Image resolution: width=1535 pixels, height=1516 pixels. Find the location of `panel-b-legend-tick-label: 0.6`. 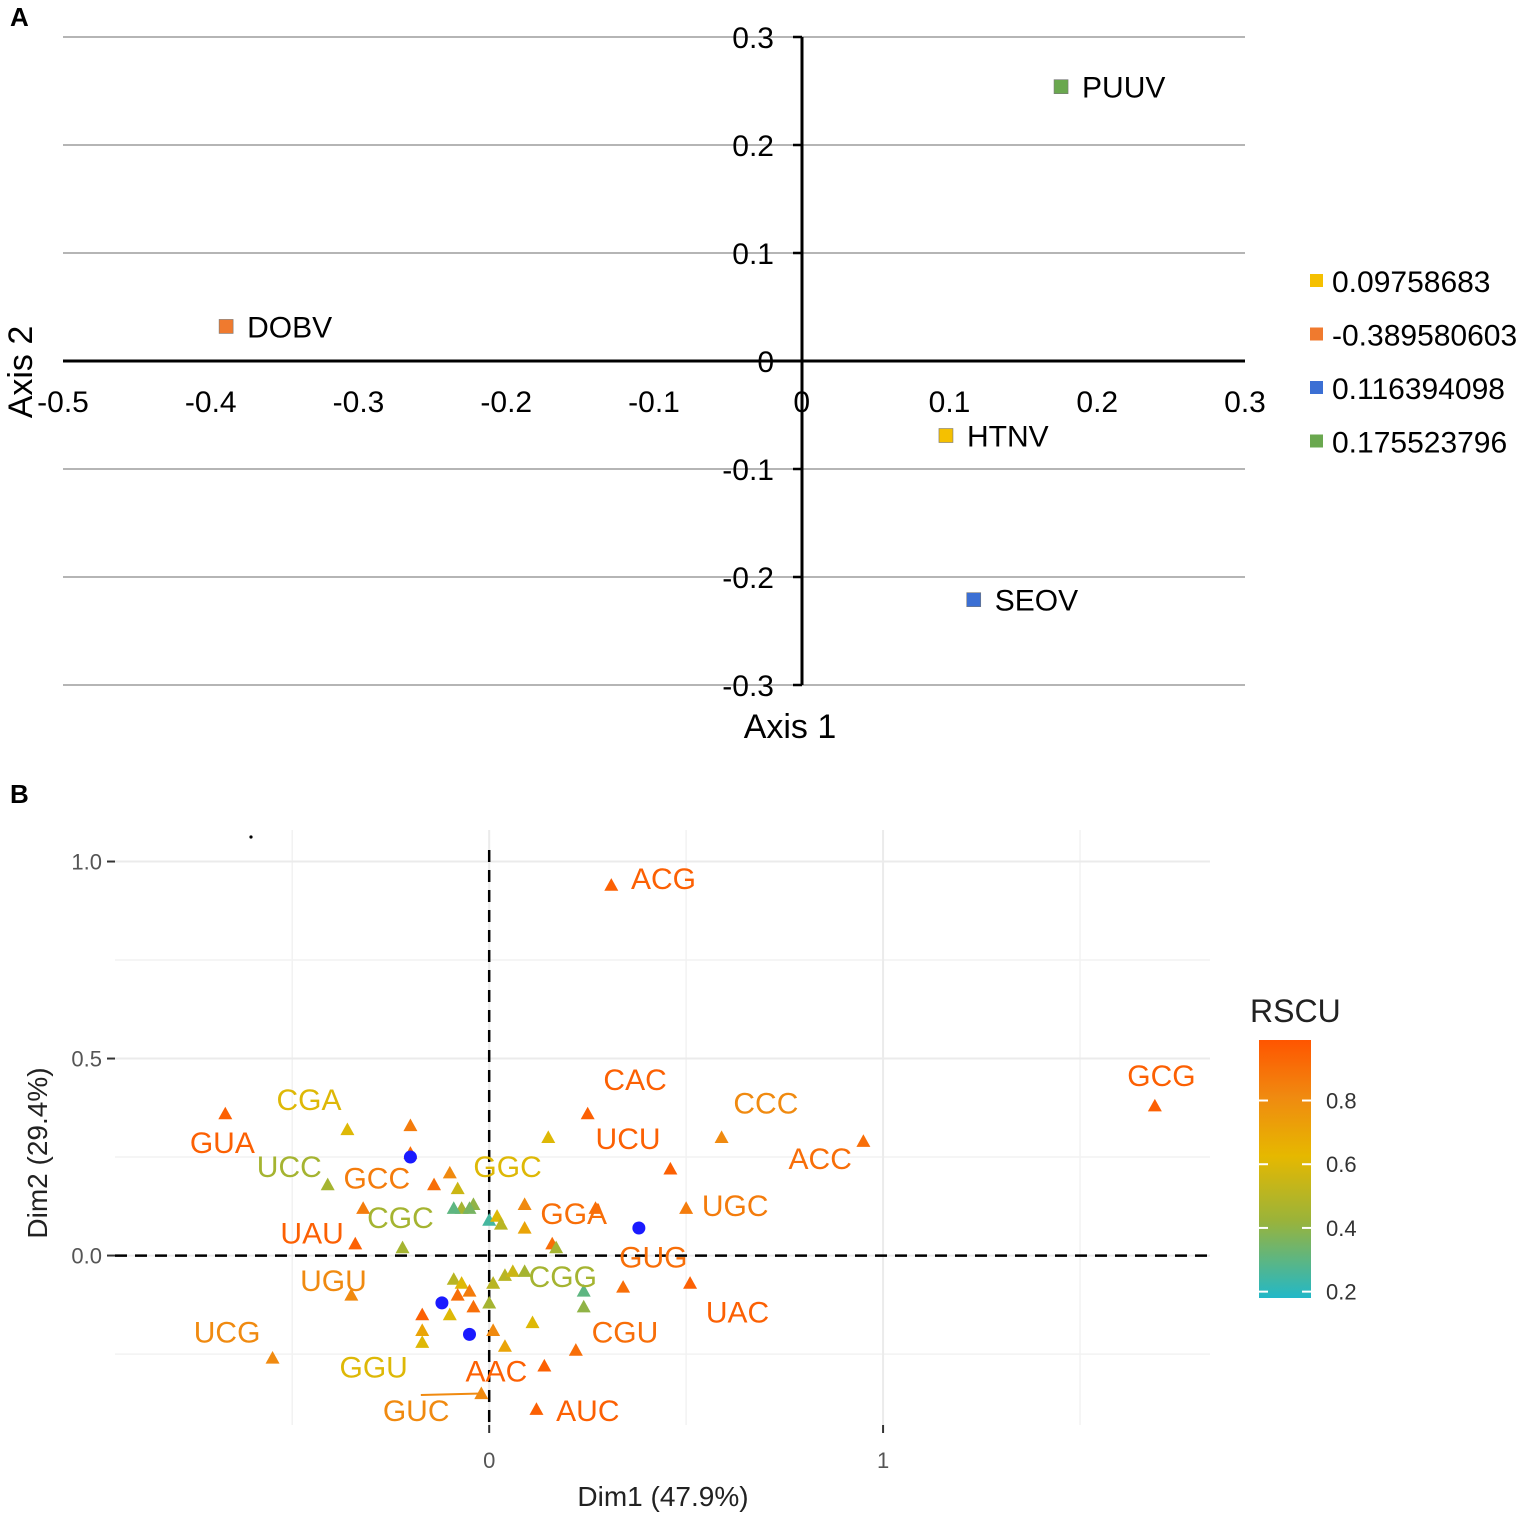

panel-b-legend-tick-label: 0.6 is located at coordinates (1341, 1164).